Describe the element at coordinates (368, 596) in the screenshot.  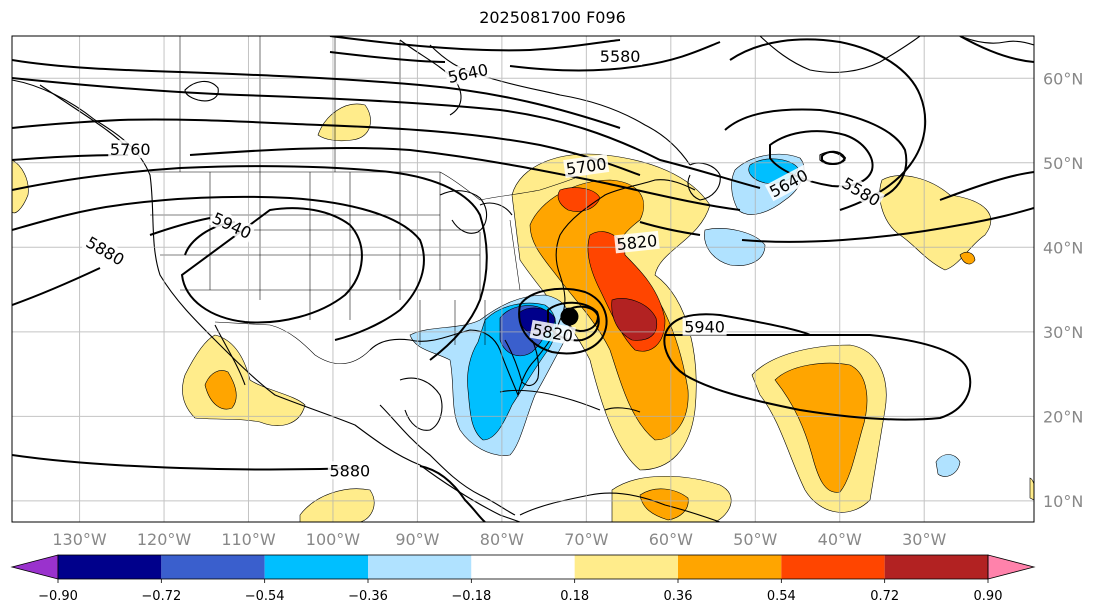
I see `colorbar-tick-label: −0.36` at that location.